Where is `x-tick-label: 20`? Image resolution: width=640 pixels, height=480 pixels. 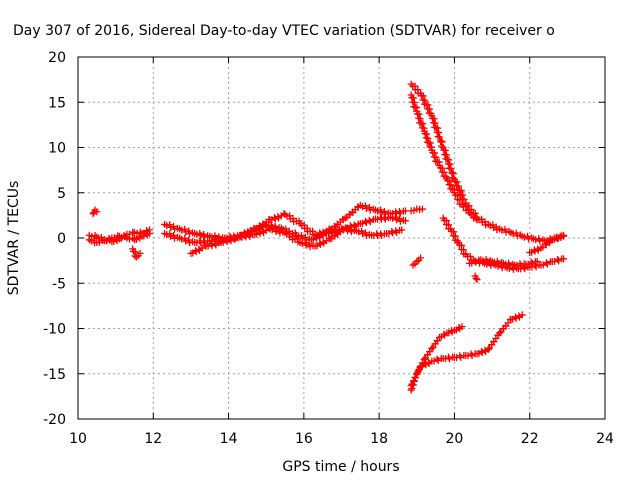
x-tick-label: 20 is located at coordinates (455, 439).